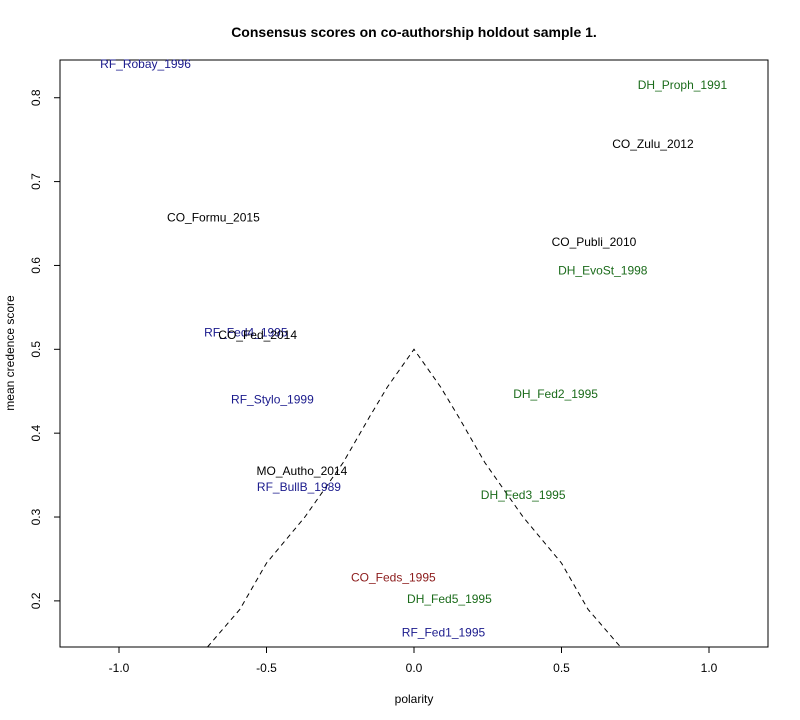 This screenshot has width=800, height=720. What do you see at coordinates (561, 668) in the screenshot?
I see `x-tick-label: 0.5` at bounding box center [561, 668].